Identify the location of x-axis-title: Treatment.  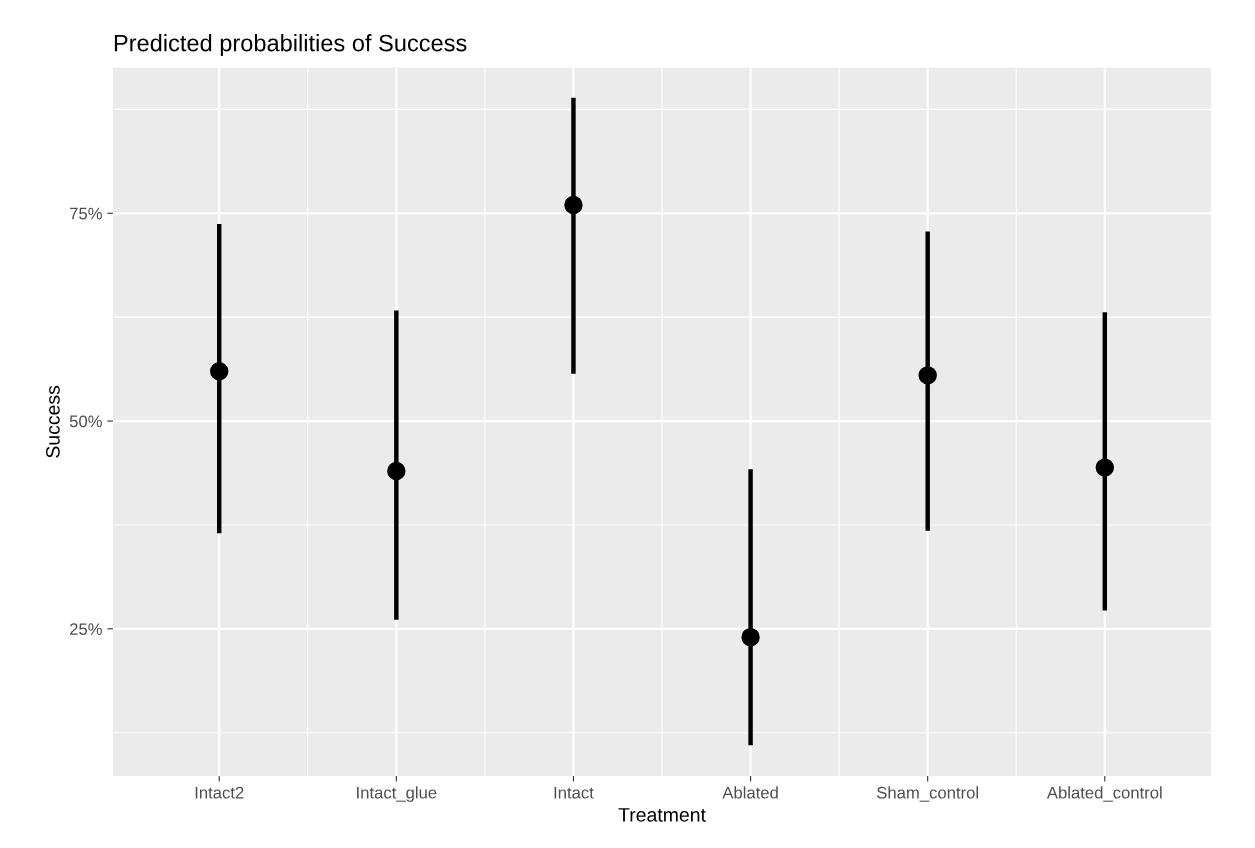
(662, 815).